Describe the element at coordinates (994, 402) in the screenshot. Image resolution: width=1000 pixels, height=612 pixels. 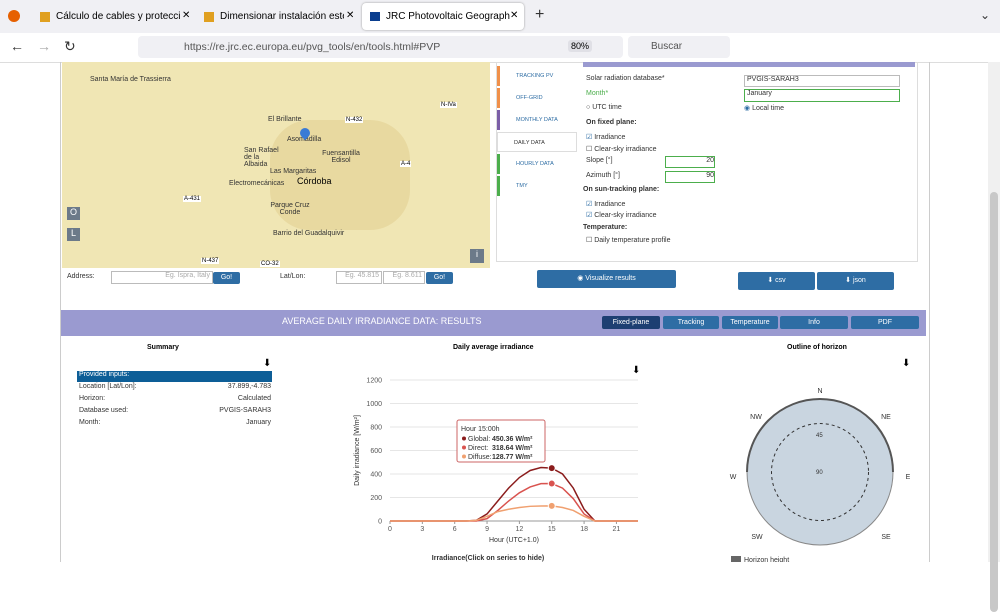
I see `scroll-thumb` at that location.